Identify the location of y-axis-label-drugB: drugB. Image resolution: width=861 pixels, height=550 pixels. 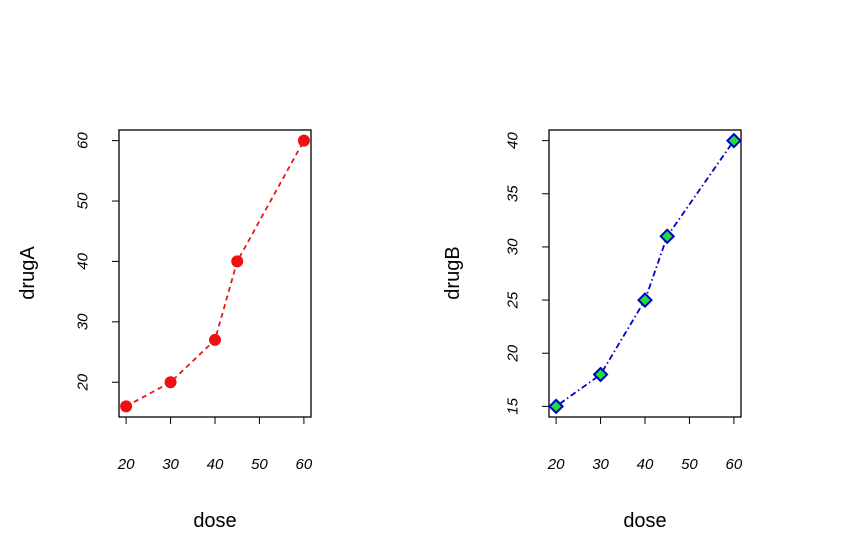
(453, 272).